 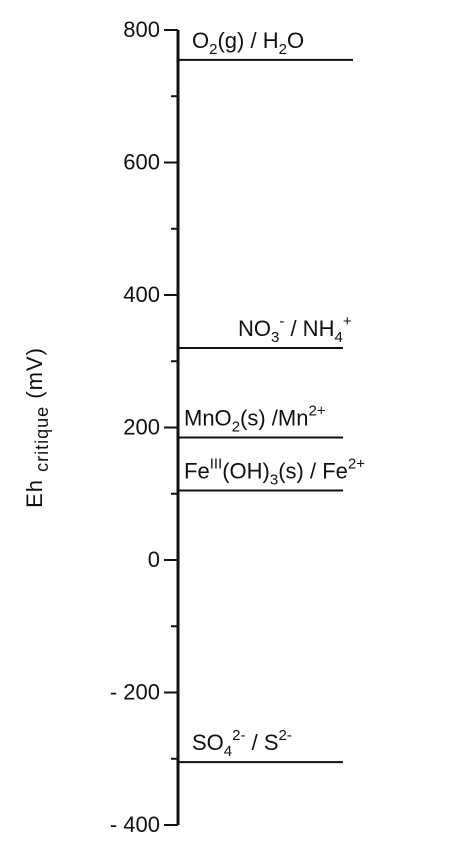 I want to click on y-tick-label: 0, so click(x=154, y=559).